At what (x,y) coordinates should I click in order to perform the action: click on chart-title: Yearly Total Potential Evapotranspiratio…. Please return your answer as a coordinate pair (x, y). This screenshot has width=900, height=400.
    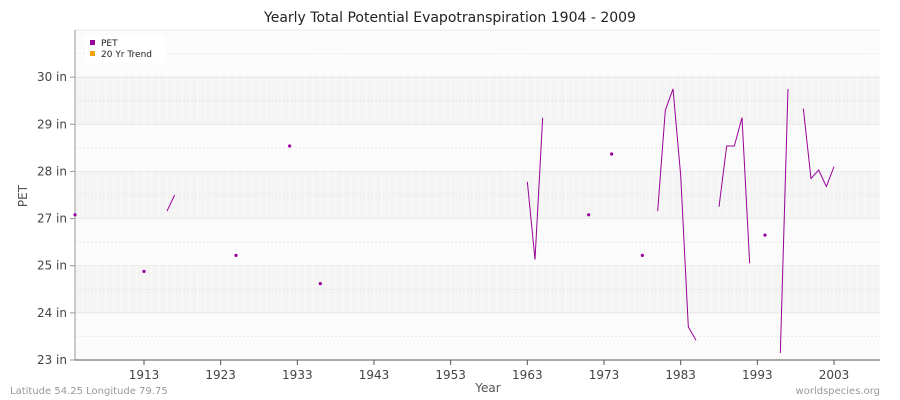
    Looking at the image, I should click on (449, 18).